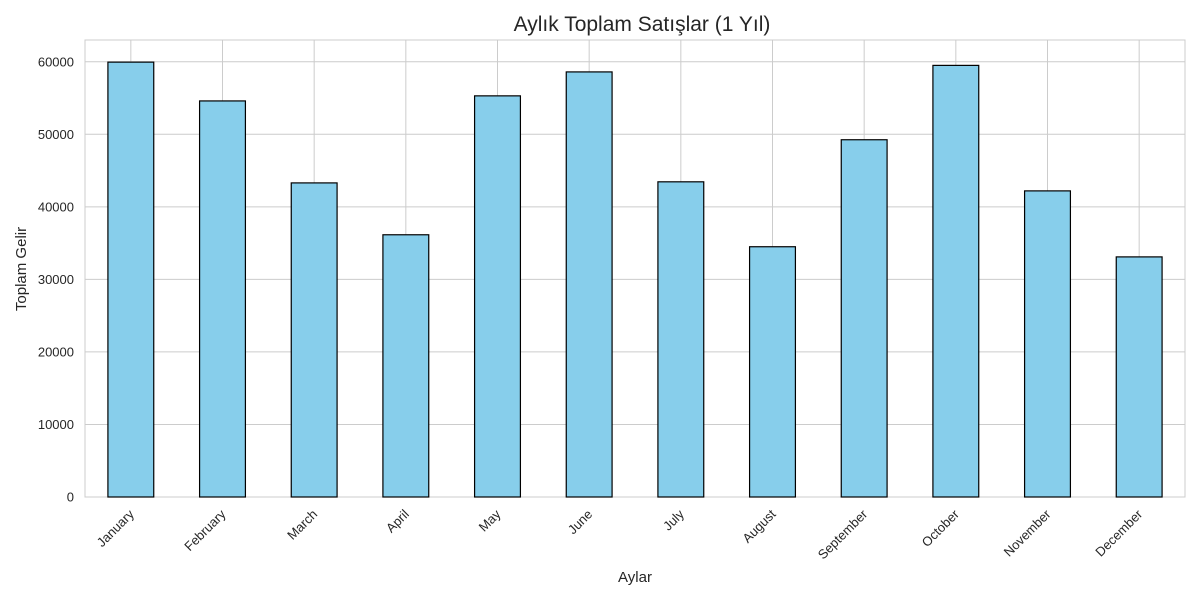  What do you see at coordinates (56, 61) in the screenshot?
I see `y-tick-label: 60000` at bounding box center [56, 61].